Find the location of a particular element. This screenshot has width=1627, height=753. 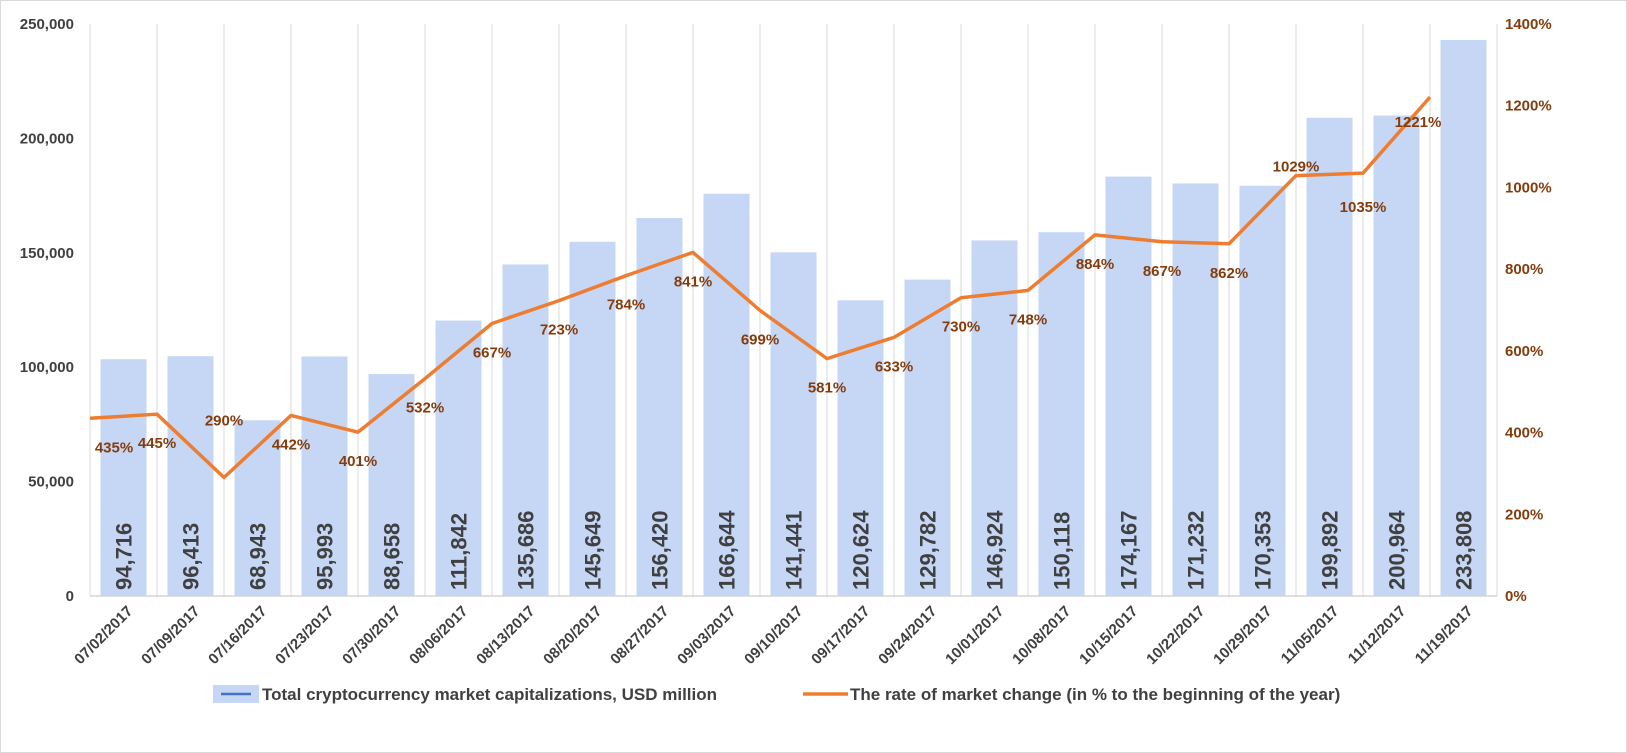

bar-value-label: 95,993 is located at coordinates (325, 556).